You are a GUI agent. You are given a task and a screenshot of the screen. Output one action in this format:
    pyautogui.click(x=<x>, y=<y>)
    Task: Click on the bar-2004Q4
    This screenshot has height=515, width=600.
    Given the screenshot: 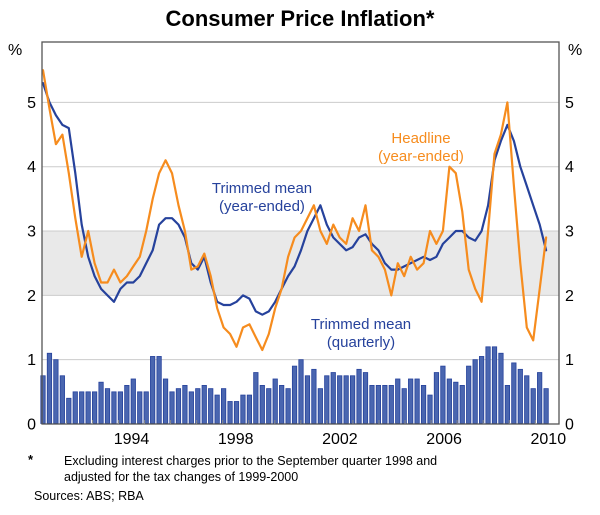 What is the action you would take?
    pyautogui.click(x=411, y=401)
    